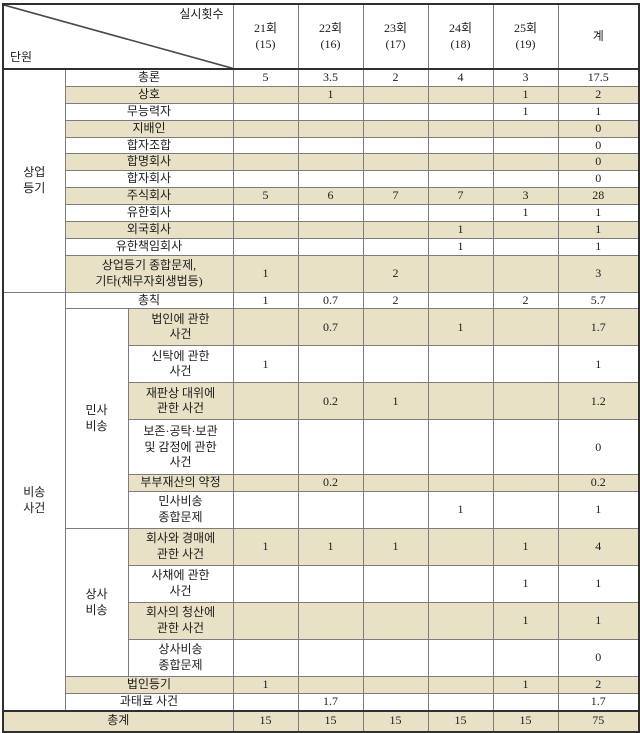  Describe the element at coordinates (321, 483) in the screenshot. I see `table-row: 부부재산의 약정 0.2 0.2` at that location.